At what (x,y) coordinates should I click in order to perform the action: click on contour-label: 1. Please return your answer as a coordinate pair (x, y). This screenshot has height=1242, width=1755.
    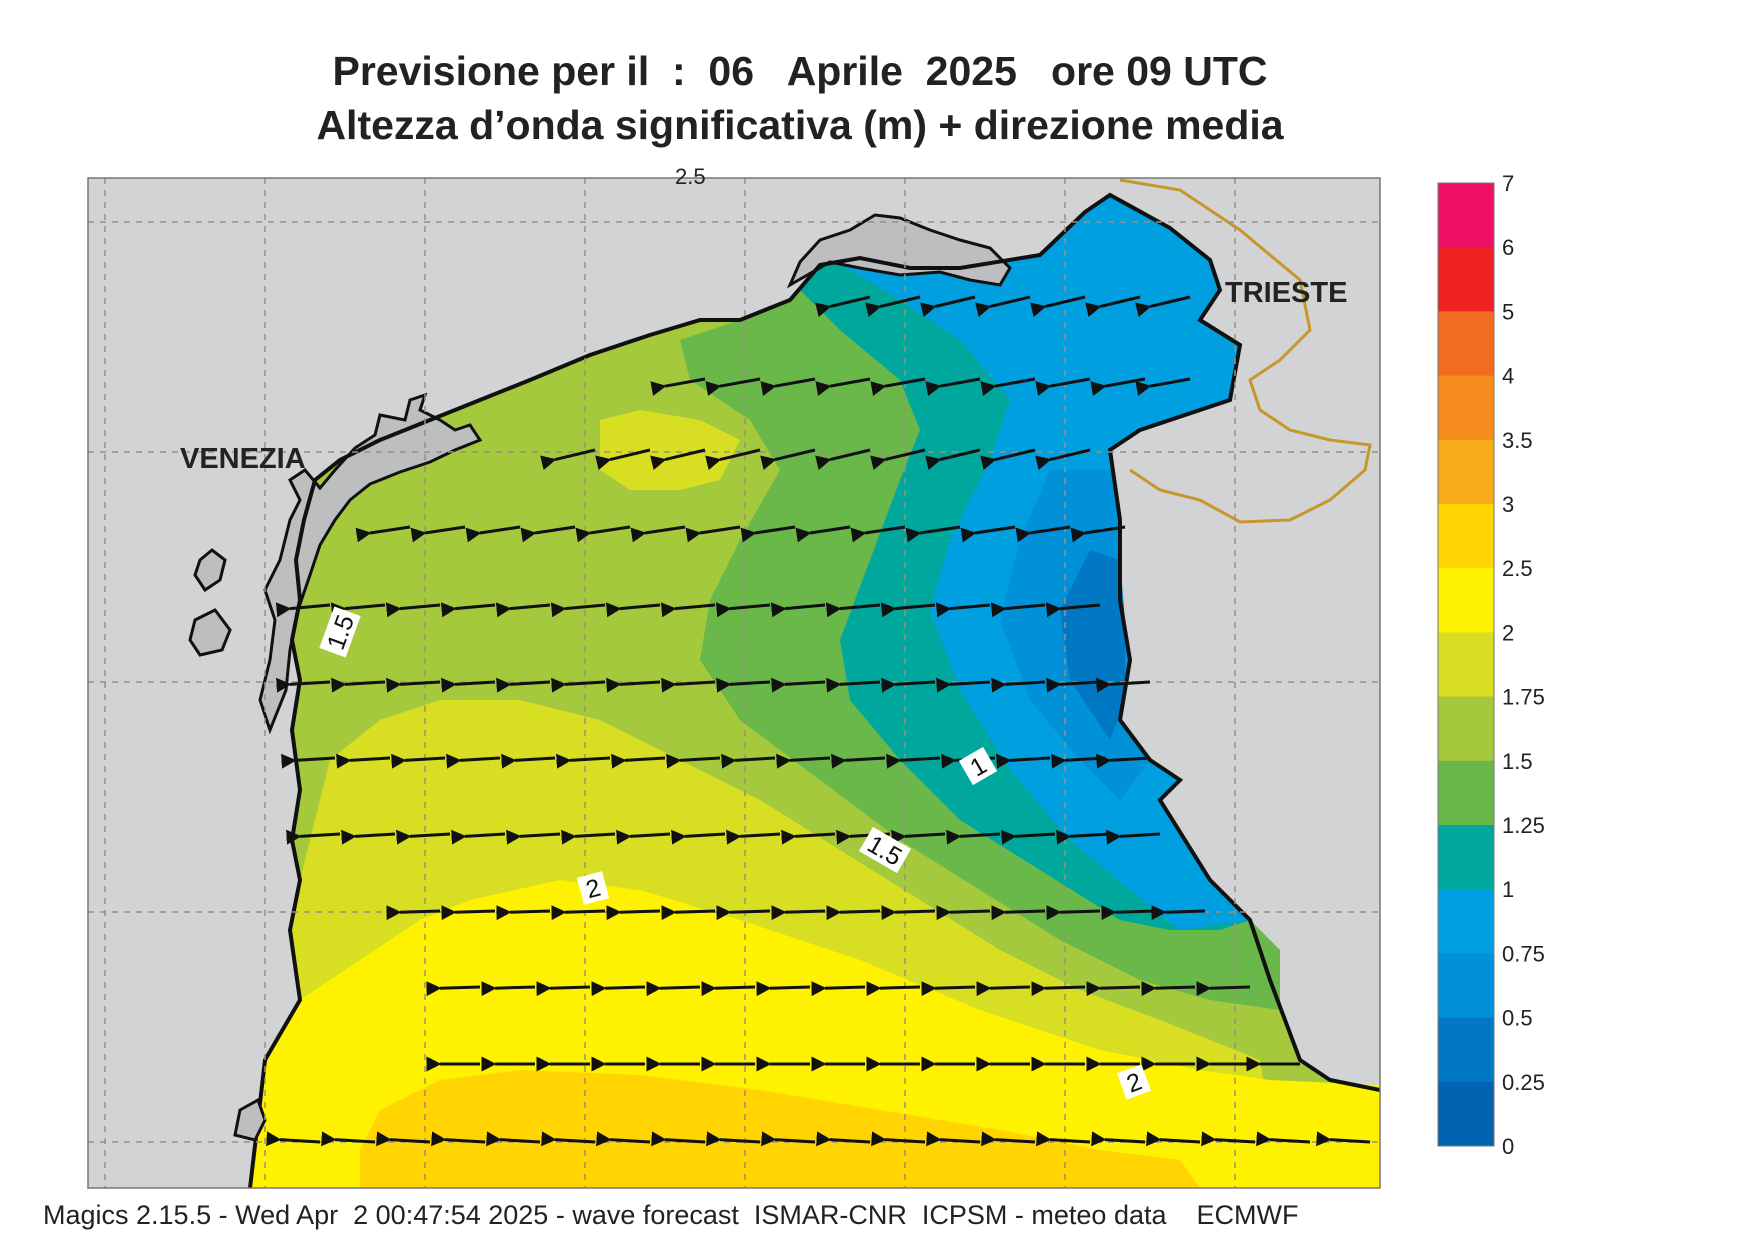
    Looking at the image, I should click on (978, 766).